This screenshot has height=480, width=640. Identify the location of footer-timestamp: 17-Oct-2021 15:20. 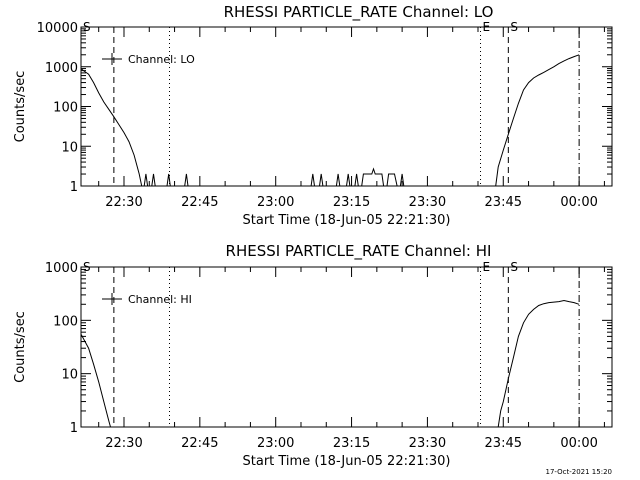
(579, 472).